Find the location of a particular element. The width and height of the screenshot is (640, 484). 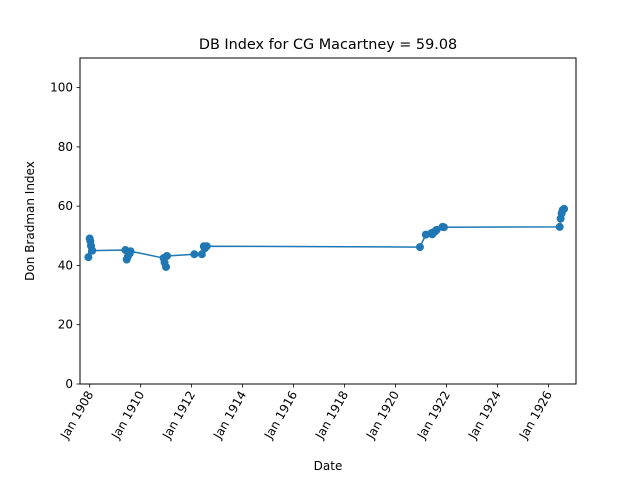

y-tick-label: 80 is located at coordinates (65, 147).